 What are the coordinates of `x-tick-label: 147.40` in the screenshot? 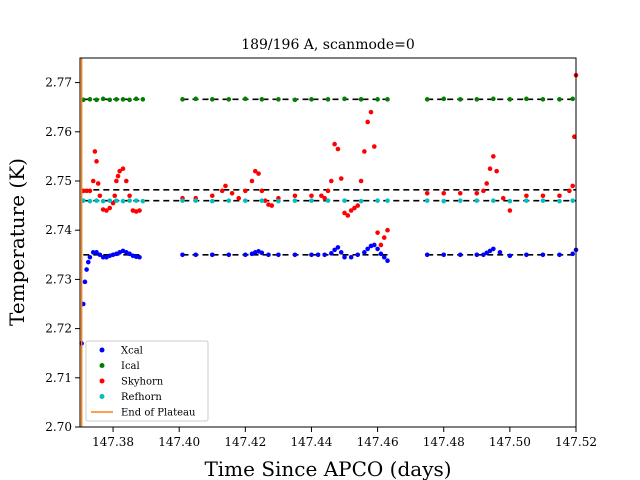 It's located at (179, 442).